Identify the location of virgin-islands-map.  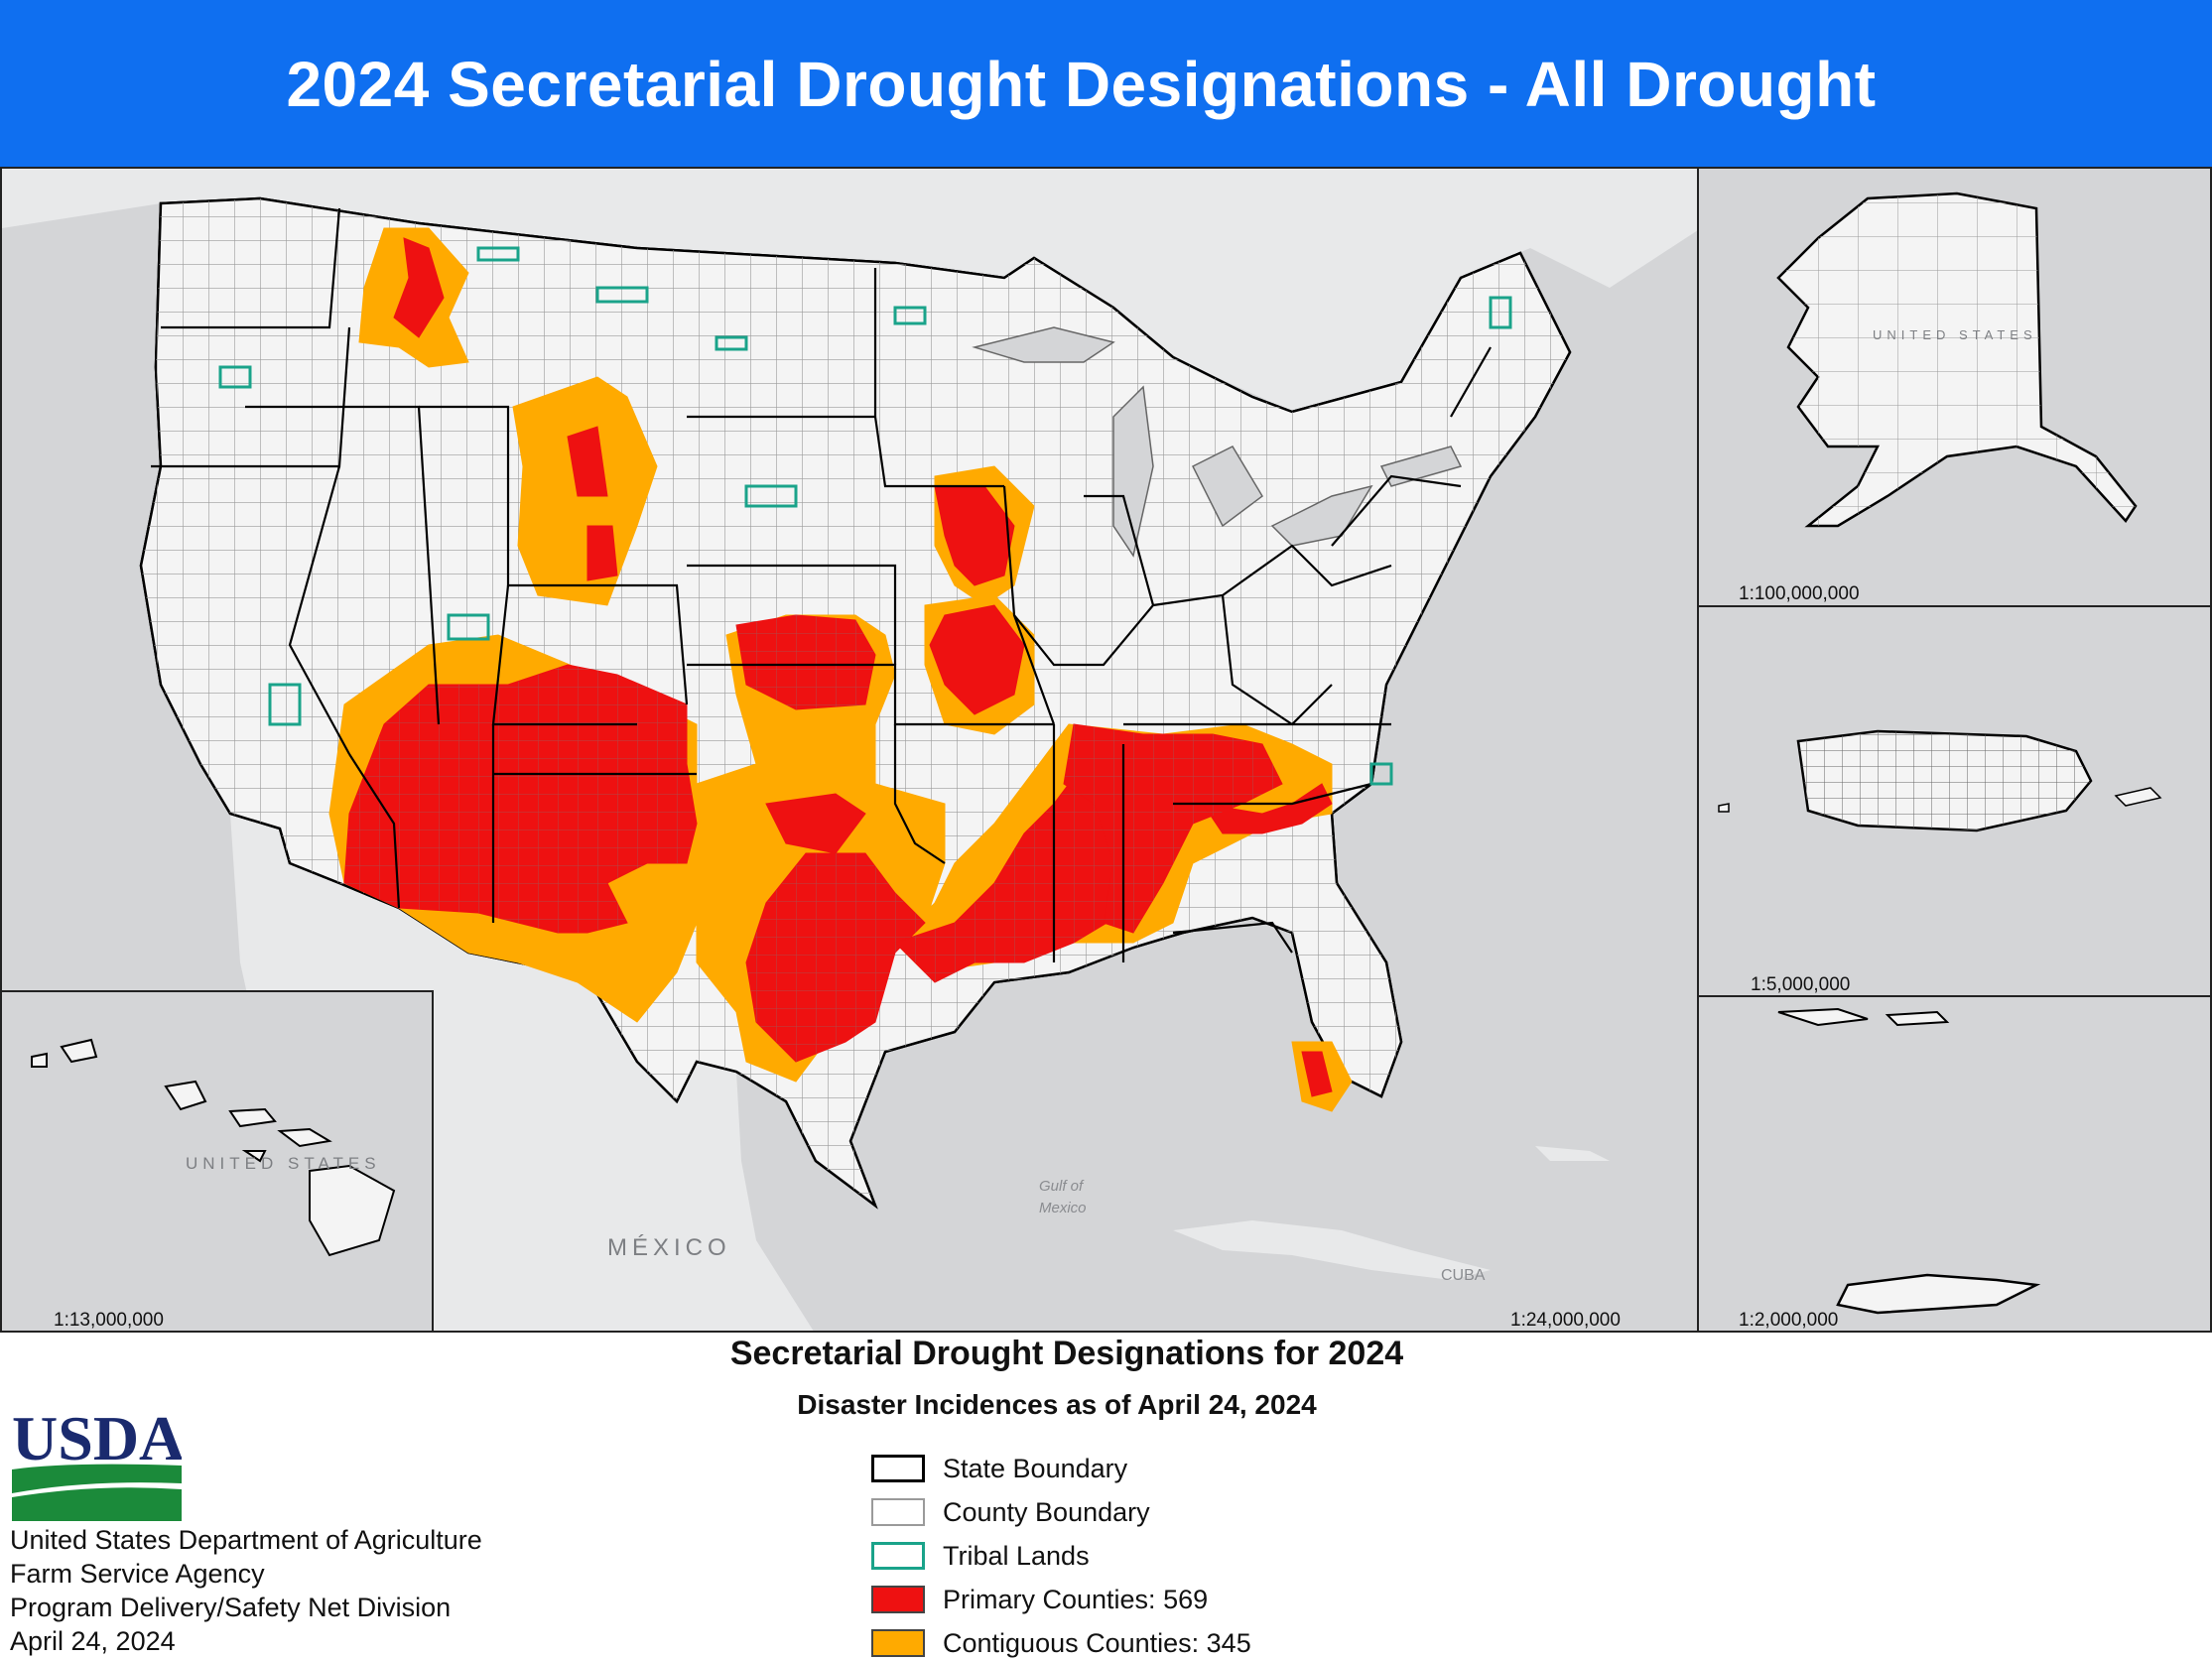
(1909, 1161).